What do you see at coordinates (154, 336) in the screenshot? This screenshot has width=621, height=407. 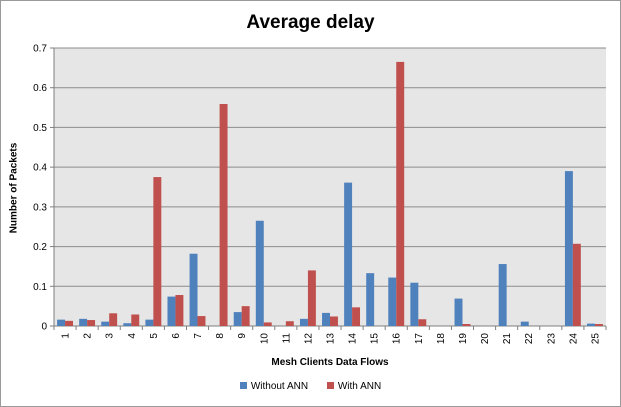 I see `x-tick-label: 5` at bounding box center [154, 336].